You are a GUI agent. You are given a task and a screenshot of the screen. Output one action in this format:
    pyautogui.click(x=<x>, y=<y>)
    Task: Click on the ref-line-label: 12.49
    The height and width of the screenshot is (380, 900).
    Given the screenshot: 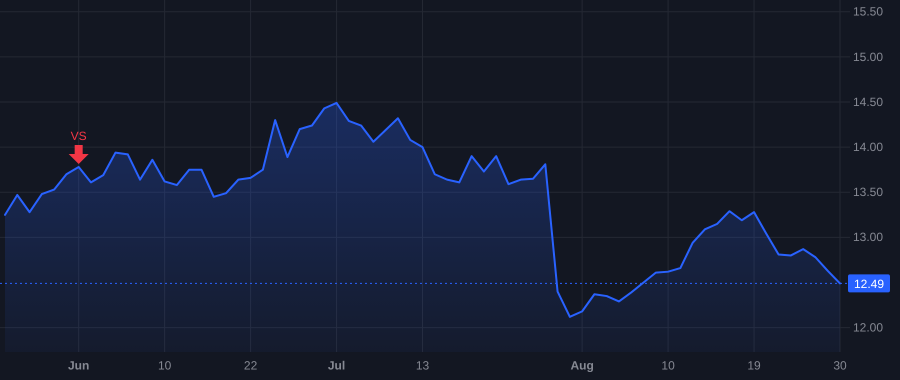 What is the action you would take?
    pyautogui.click(x=869, y=283)
    